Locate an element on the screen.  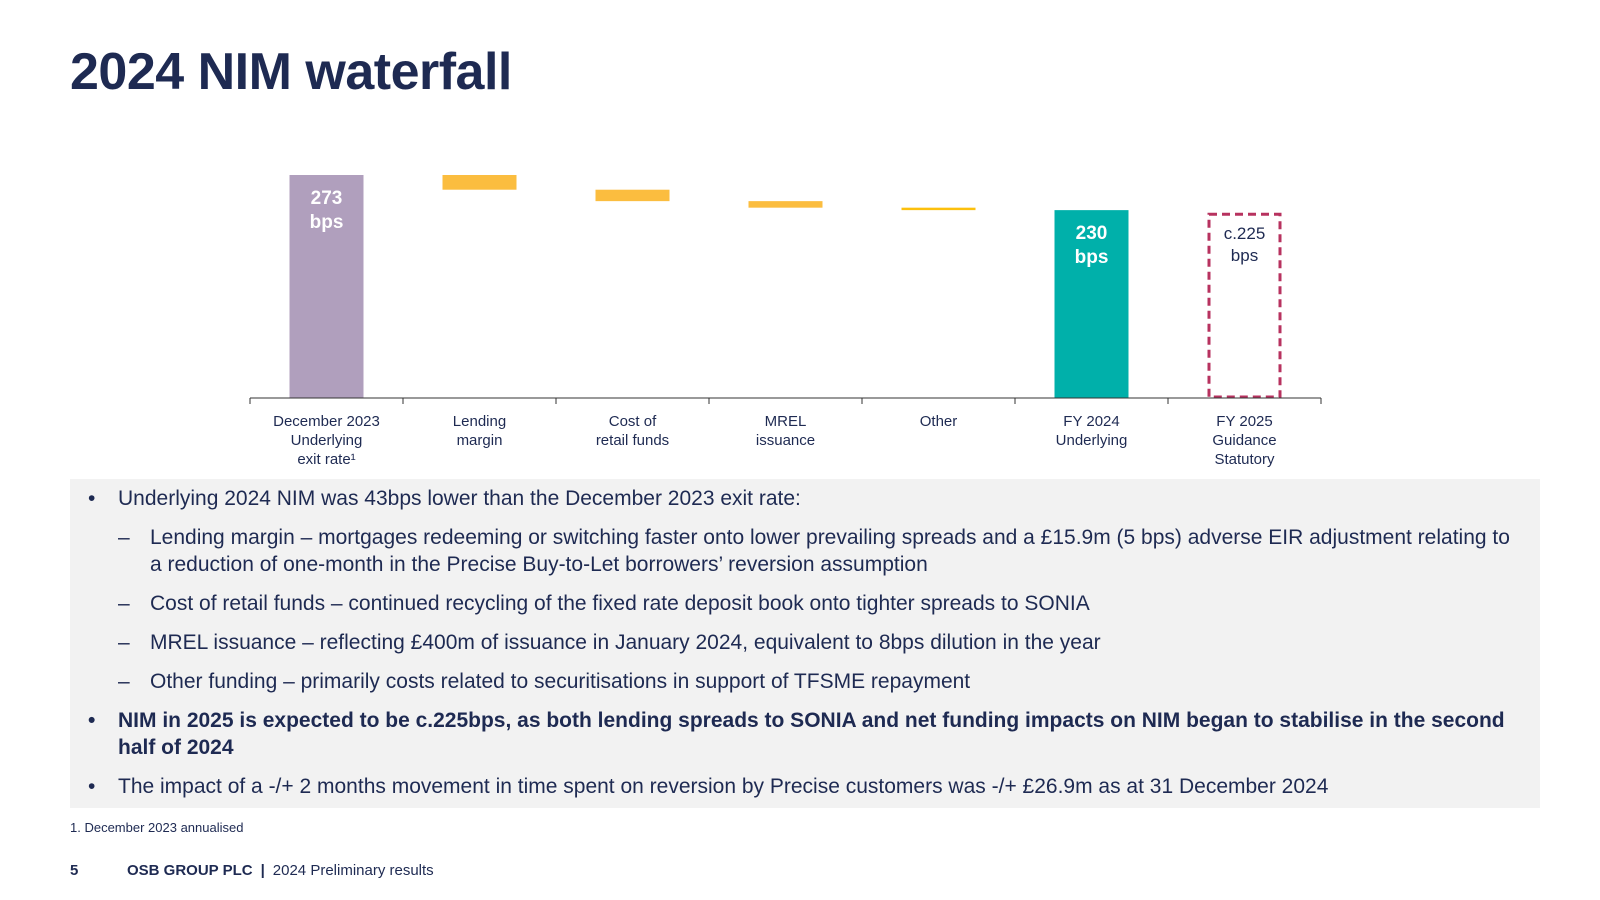
category-label: FY 2025 is located at coordinates (1244, 421).